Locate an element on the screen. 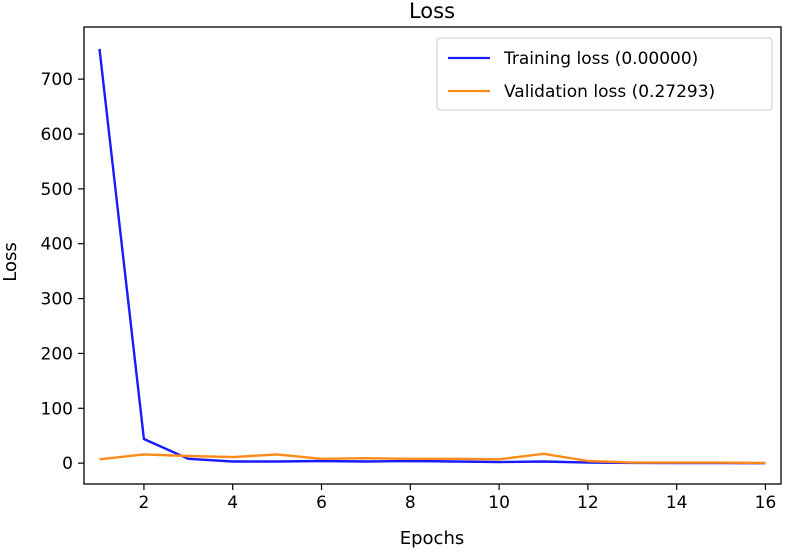 This screenshot has width=785, height=552. y-tick-label: 700 is located at coordinates (57, 80).